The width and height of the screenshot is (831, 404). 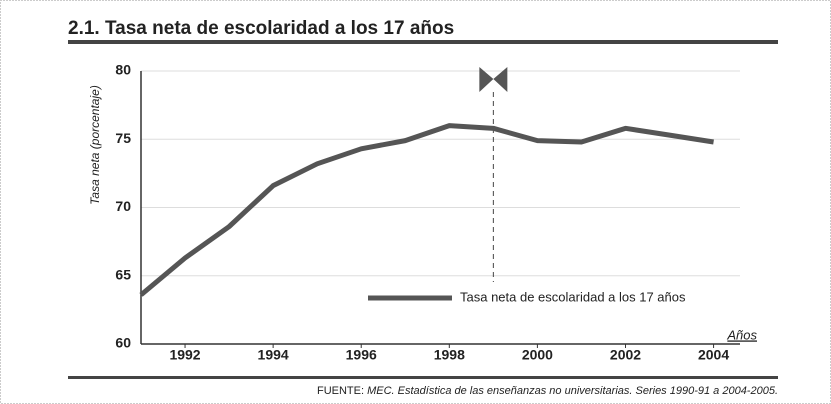 I want to click on x-tick-label: 2002, so click(x=625, y=355).